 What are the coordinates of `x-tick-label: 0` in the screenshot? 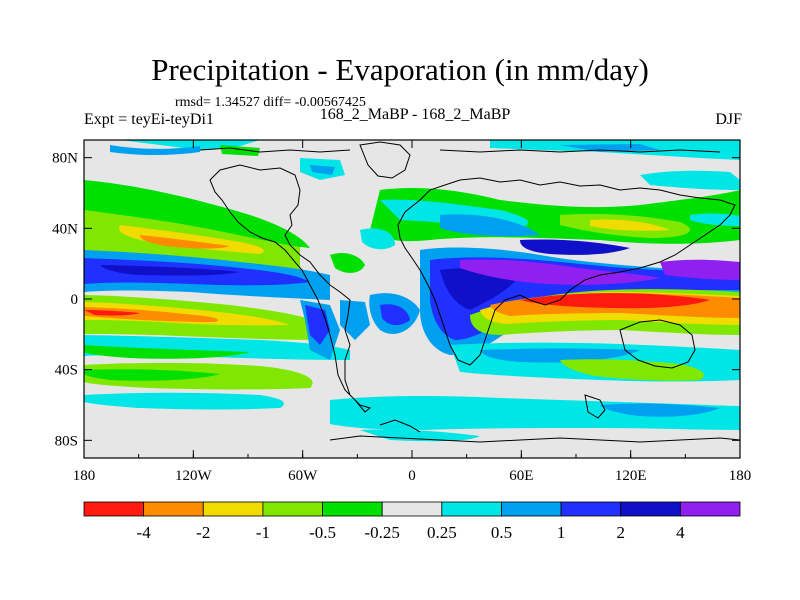 It's located at (412, 476).